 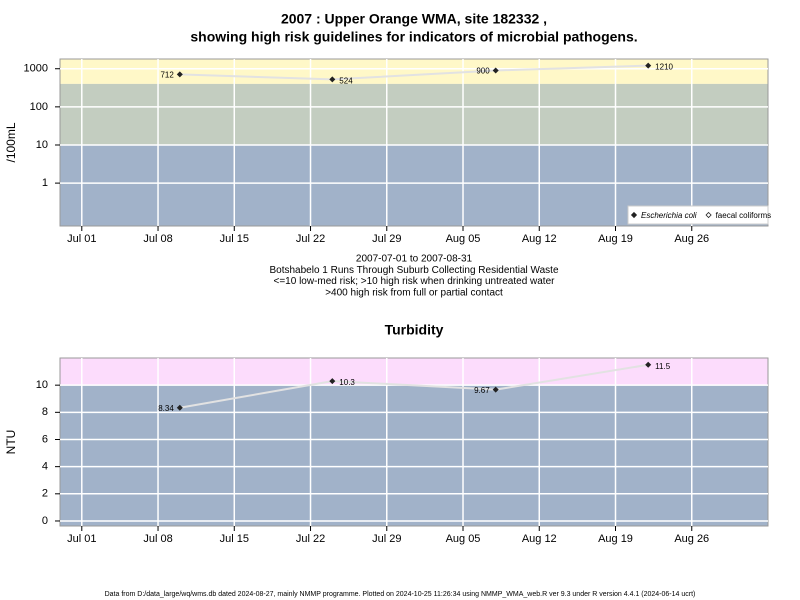 I want to click on y-axis-label: NTU, so click(x=11, y=442).